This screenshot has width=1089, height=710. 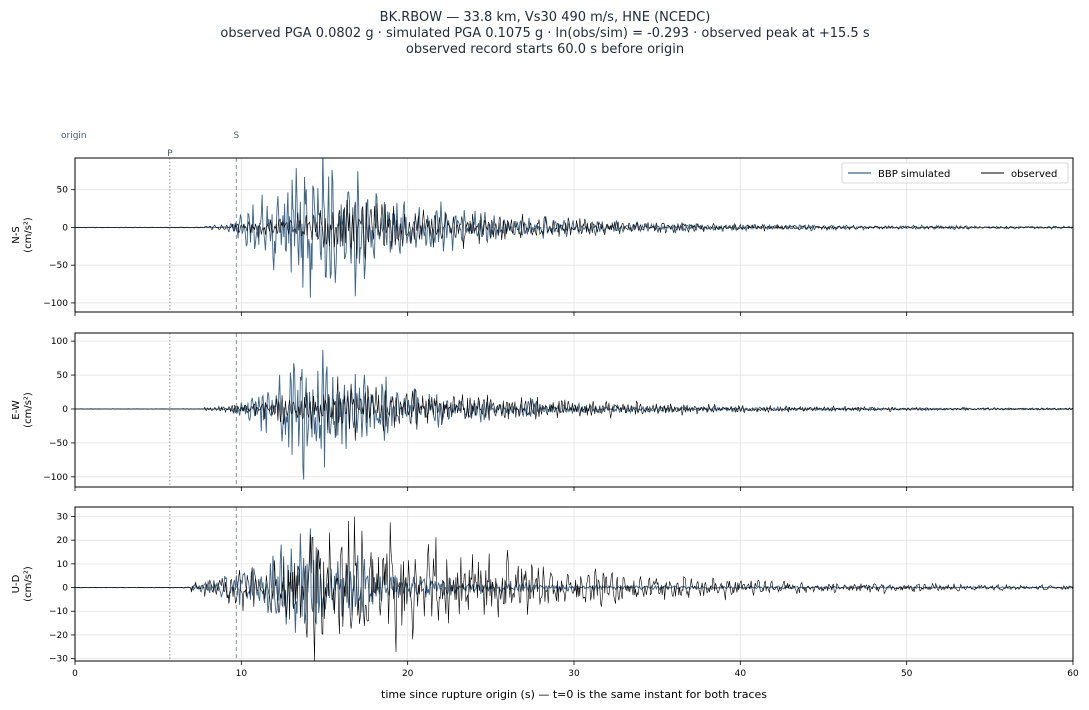 What do you see at coordinates (16, 583) in the screenshot?
I see `y-axis-label-component: U-D` at bounding box center [16, 583].